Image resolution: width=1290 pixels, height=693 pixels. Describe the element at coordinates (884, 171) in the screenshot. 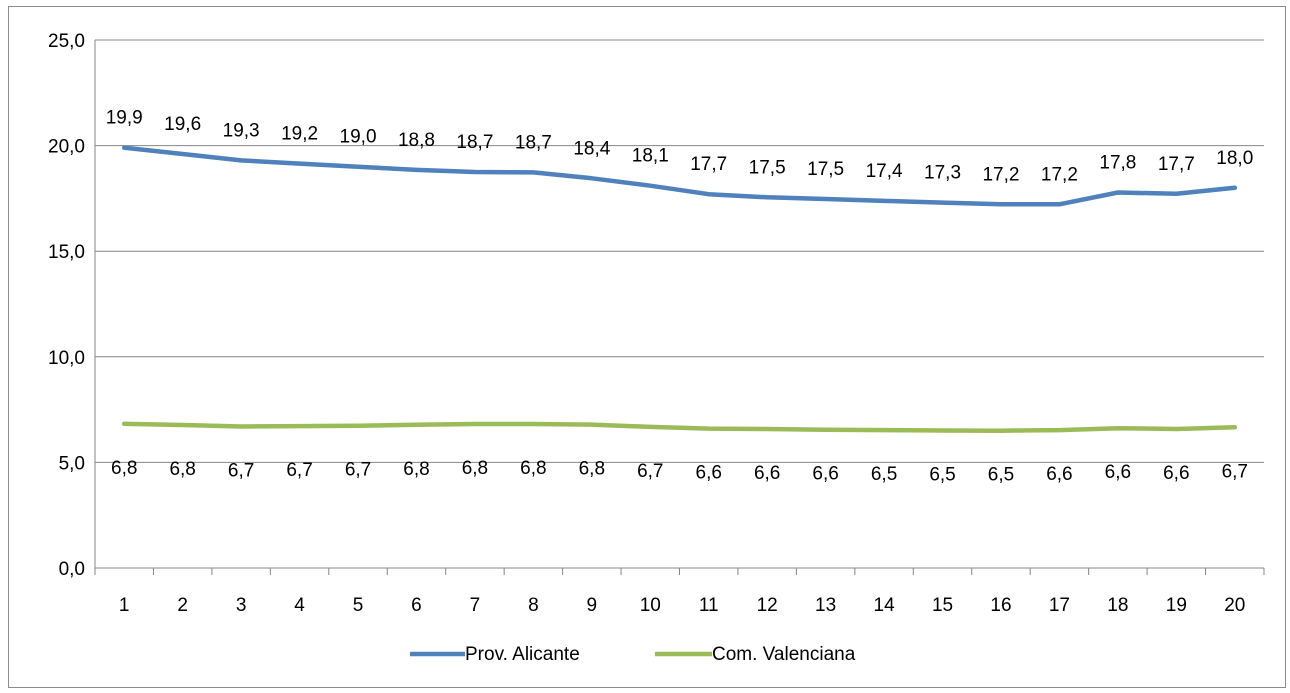

I see `data-label: 17,4` at that location.